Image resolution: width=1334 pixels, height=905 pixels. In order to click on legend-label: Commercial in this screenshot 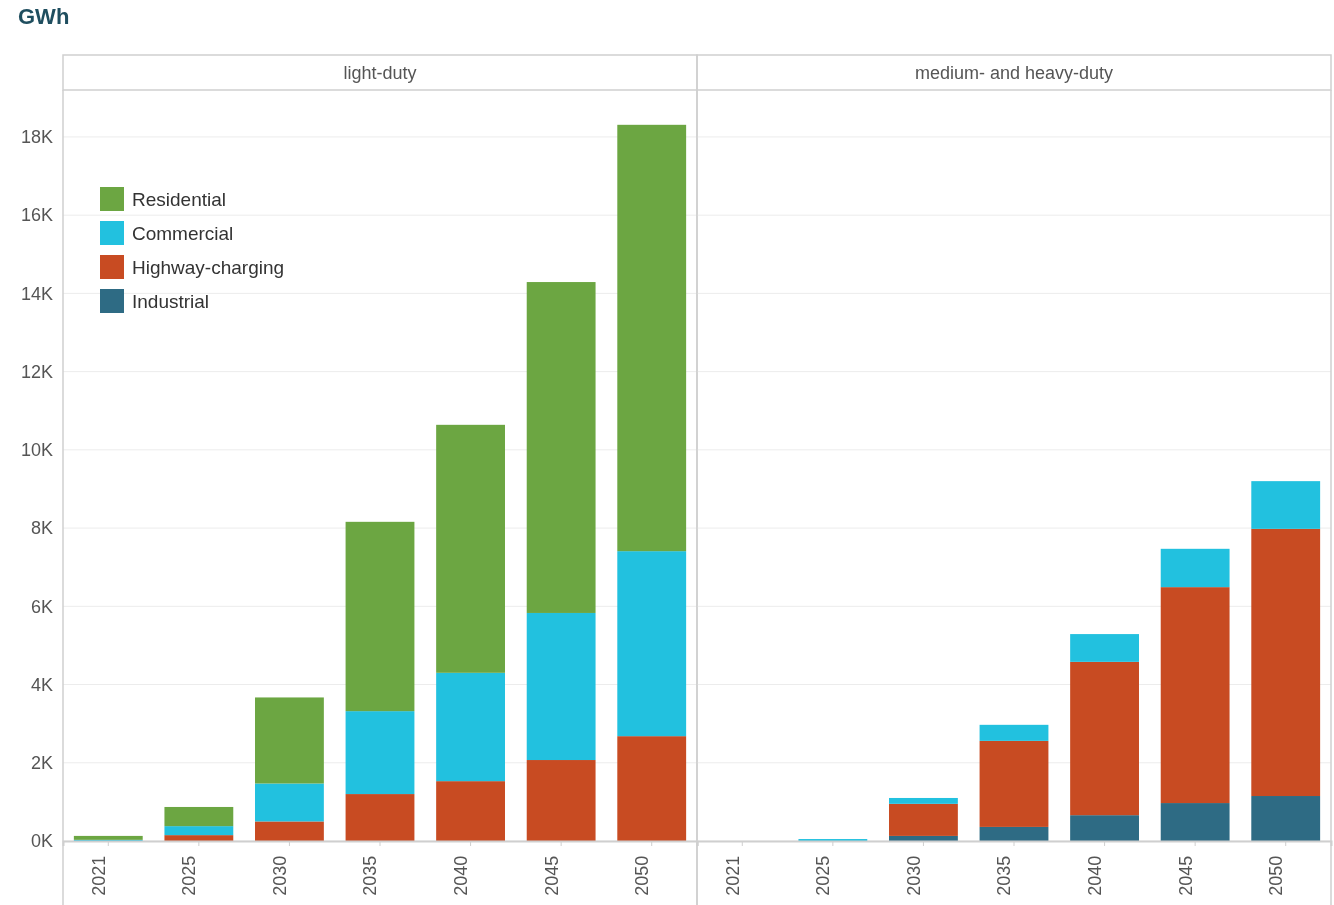, I will do `click(183, 233)`.